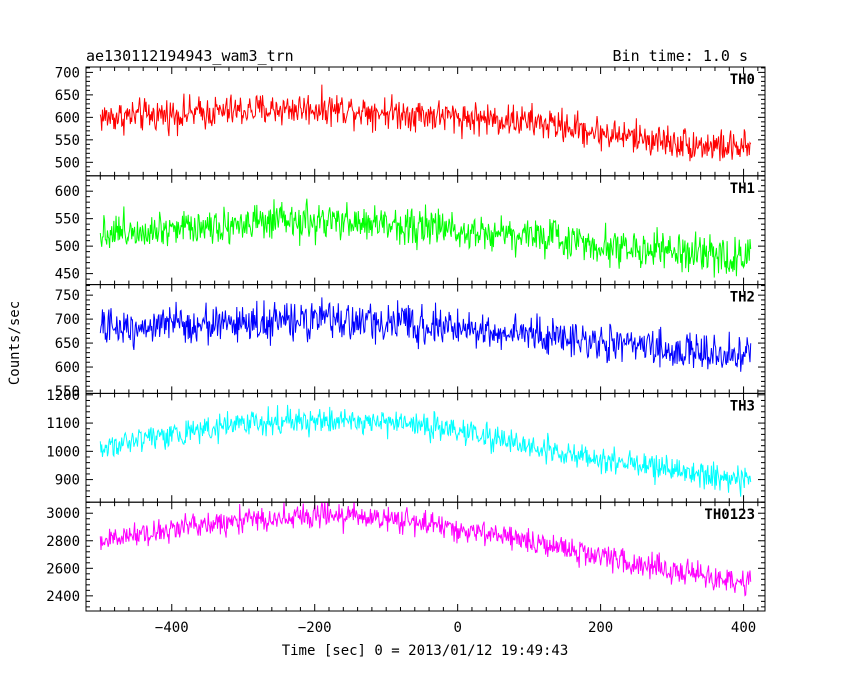  Describe the element at coordinates (67, 275) in the screenshot. I see `y-tick-label: 450` at that location.